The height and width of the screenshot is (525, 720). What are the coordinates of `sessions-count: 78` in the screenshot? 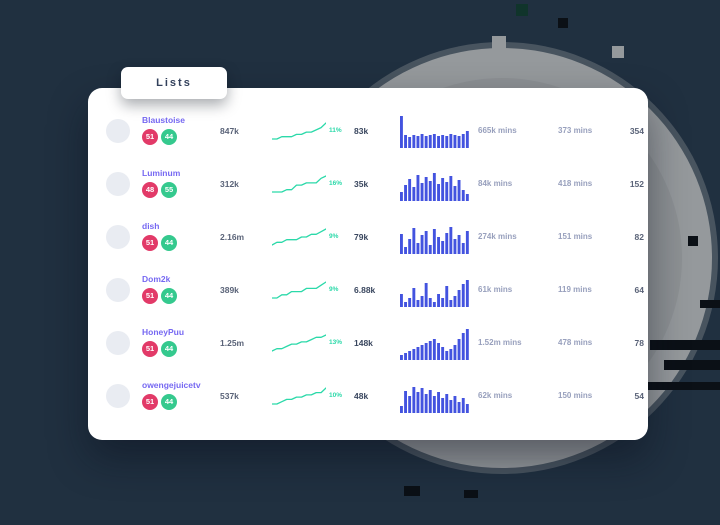 It's located at (639, 342).